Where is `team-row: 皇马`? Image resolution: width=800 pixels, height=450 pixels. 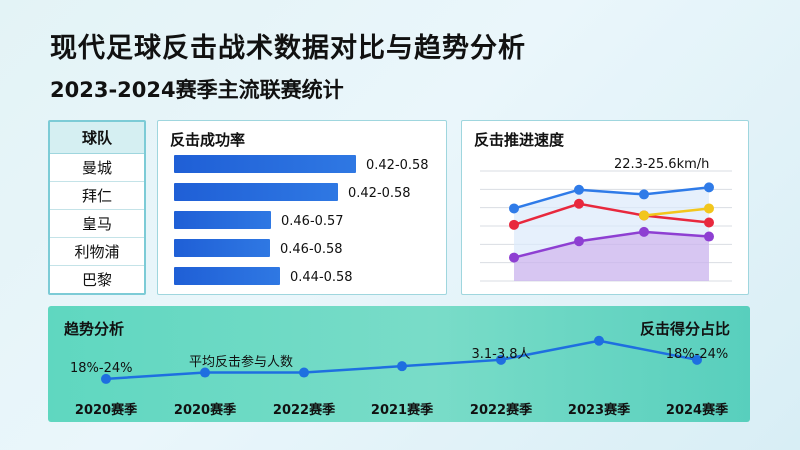 team-row: 皇马 is located at coordinates (97, 224).